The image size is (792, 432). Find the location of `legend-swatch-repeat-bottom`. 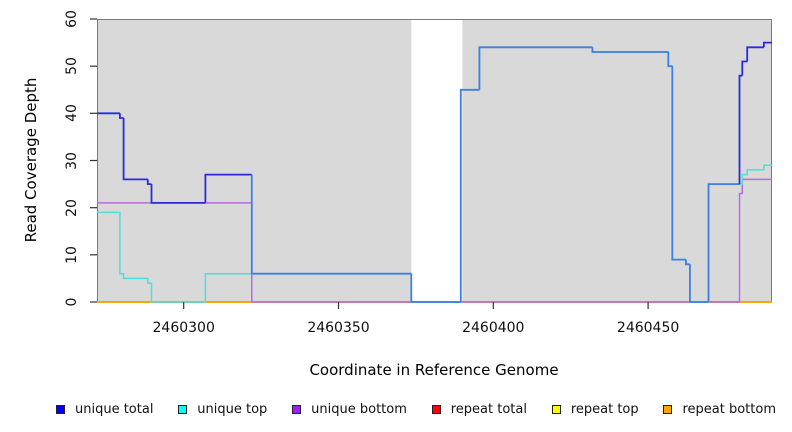

legend-swatch-repeat-bottom is located at coordinates (668, 409).